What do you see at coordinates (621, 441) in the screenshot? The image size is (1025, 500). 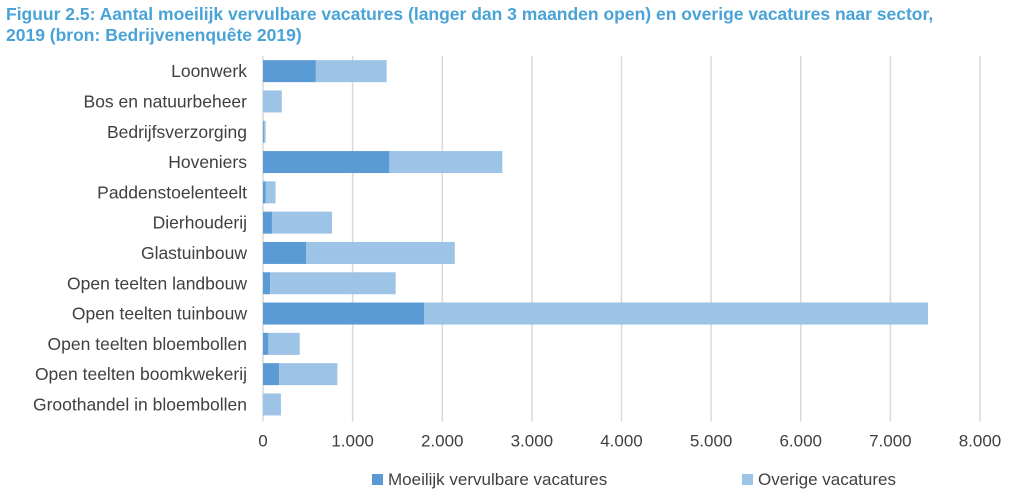 I see `x-tick-label: 4.000` at bounding box center [621, 441].